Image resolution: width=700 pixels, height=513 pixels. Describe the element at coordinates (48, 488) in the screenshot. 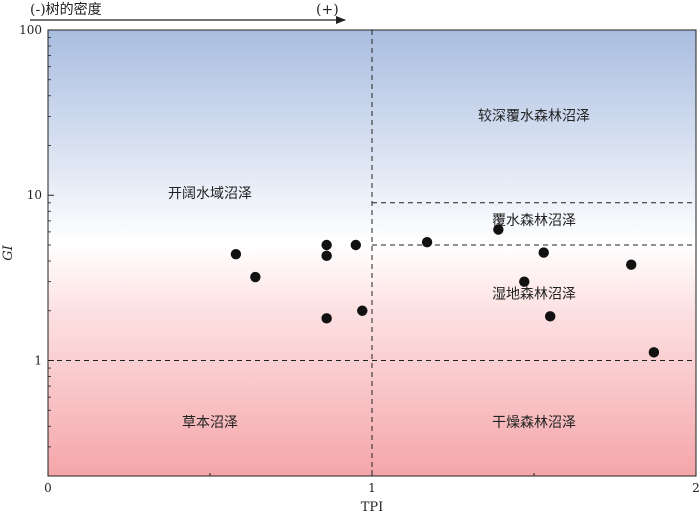

I see `x-tick-label: 0` at that location.